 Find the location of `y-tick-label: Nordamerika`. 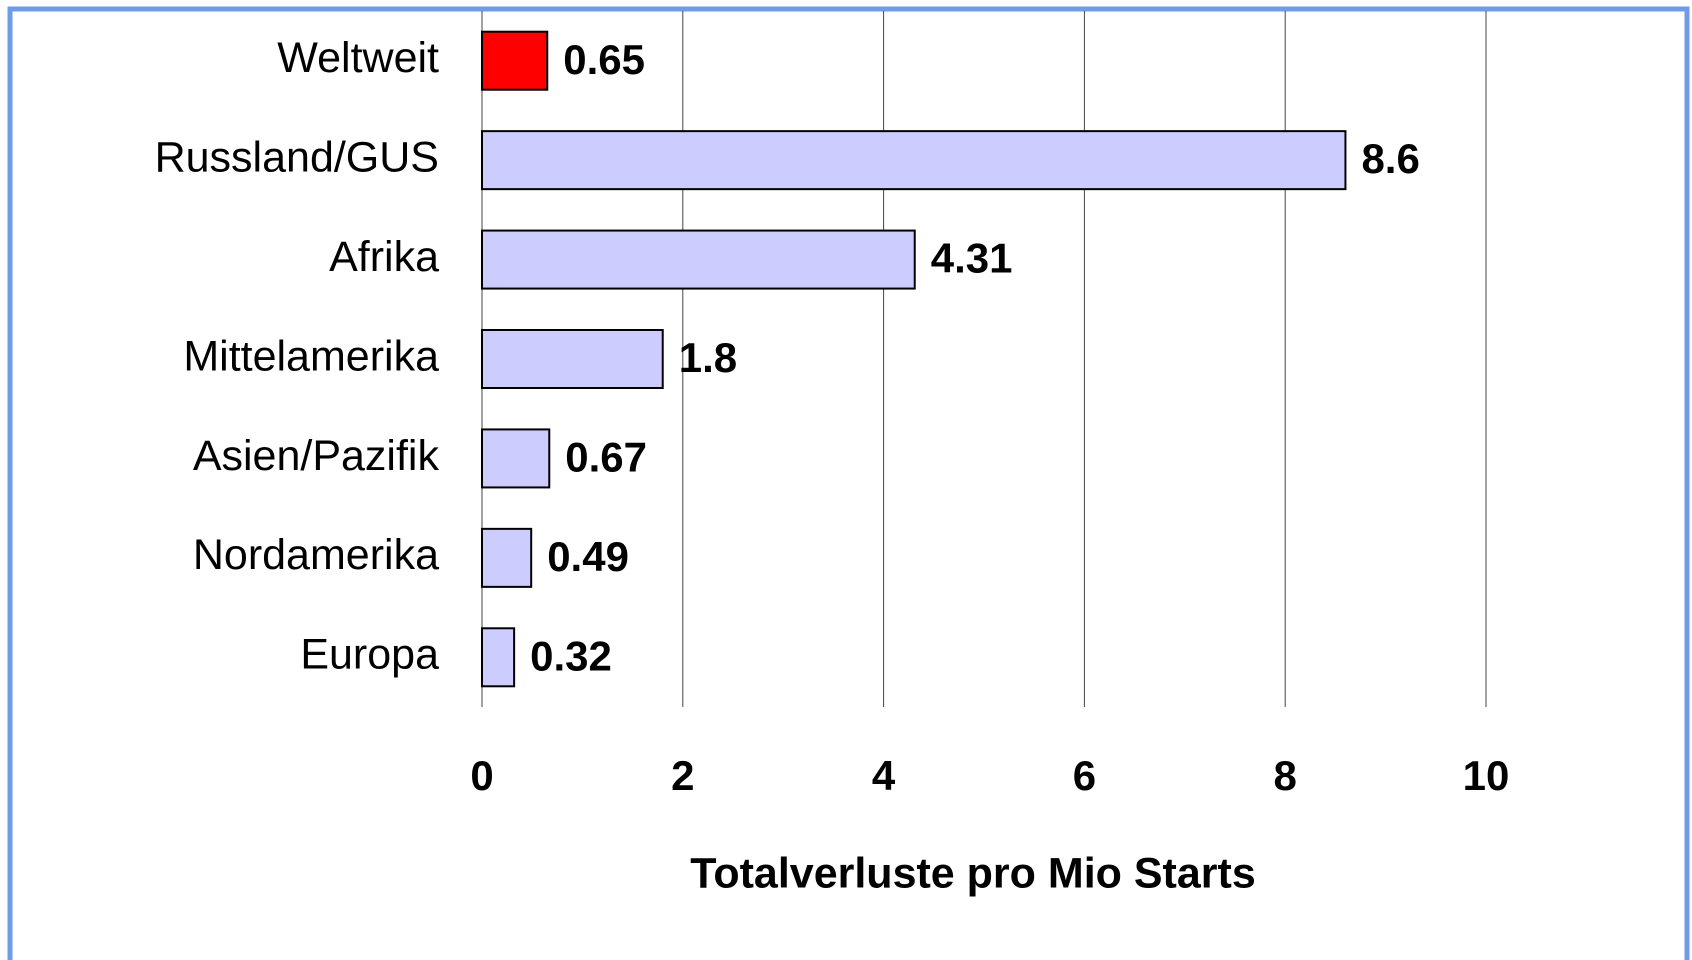

y-tick-label: Nordamerika is located at coordinates (316, 555).